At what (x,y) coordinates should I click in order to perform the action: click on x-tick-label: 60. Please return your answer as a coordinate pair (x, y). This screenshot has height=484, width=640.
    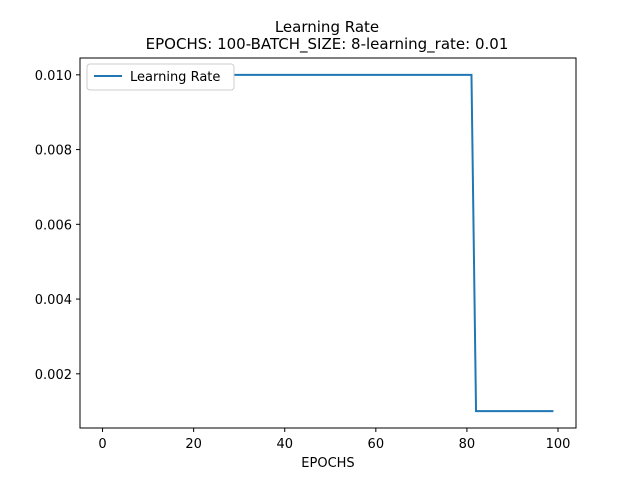
    Looking at the image, I should click on (376, 444).